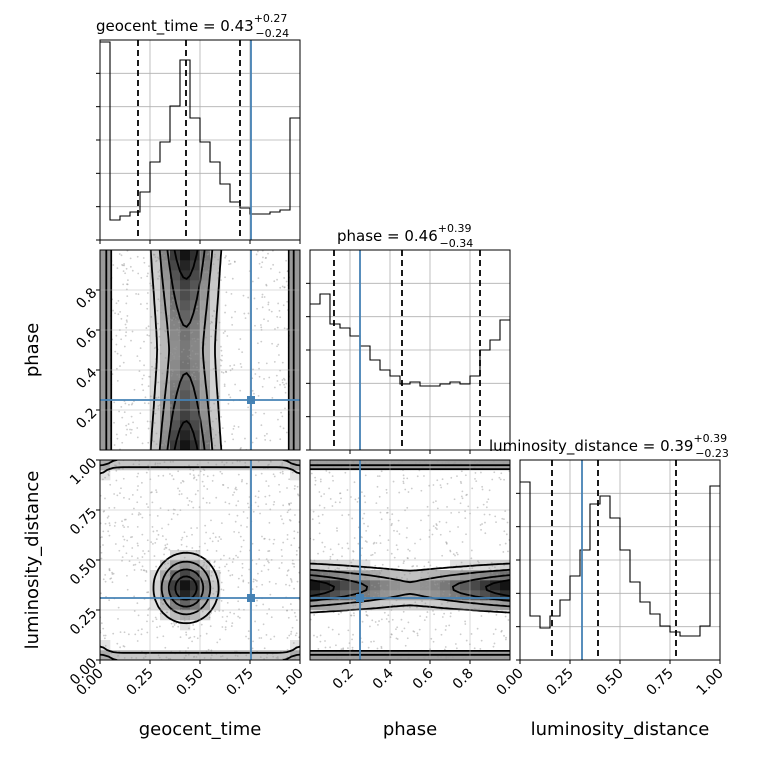 This screenshot has height=764, width=760. I want to click on xtick-label-luminosity-distance: 0.50, so click(609, 682).